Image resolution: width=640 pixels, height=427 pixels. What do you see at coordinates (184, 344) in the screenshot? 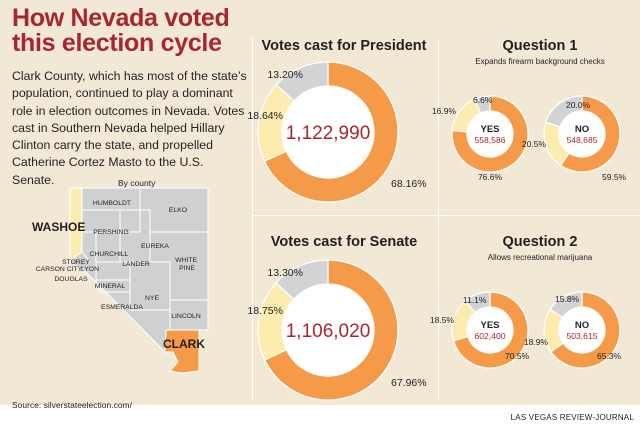
I see `map-label-clark: CLARK` at bounding box center [184, 344].